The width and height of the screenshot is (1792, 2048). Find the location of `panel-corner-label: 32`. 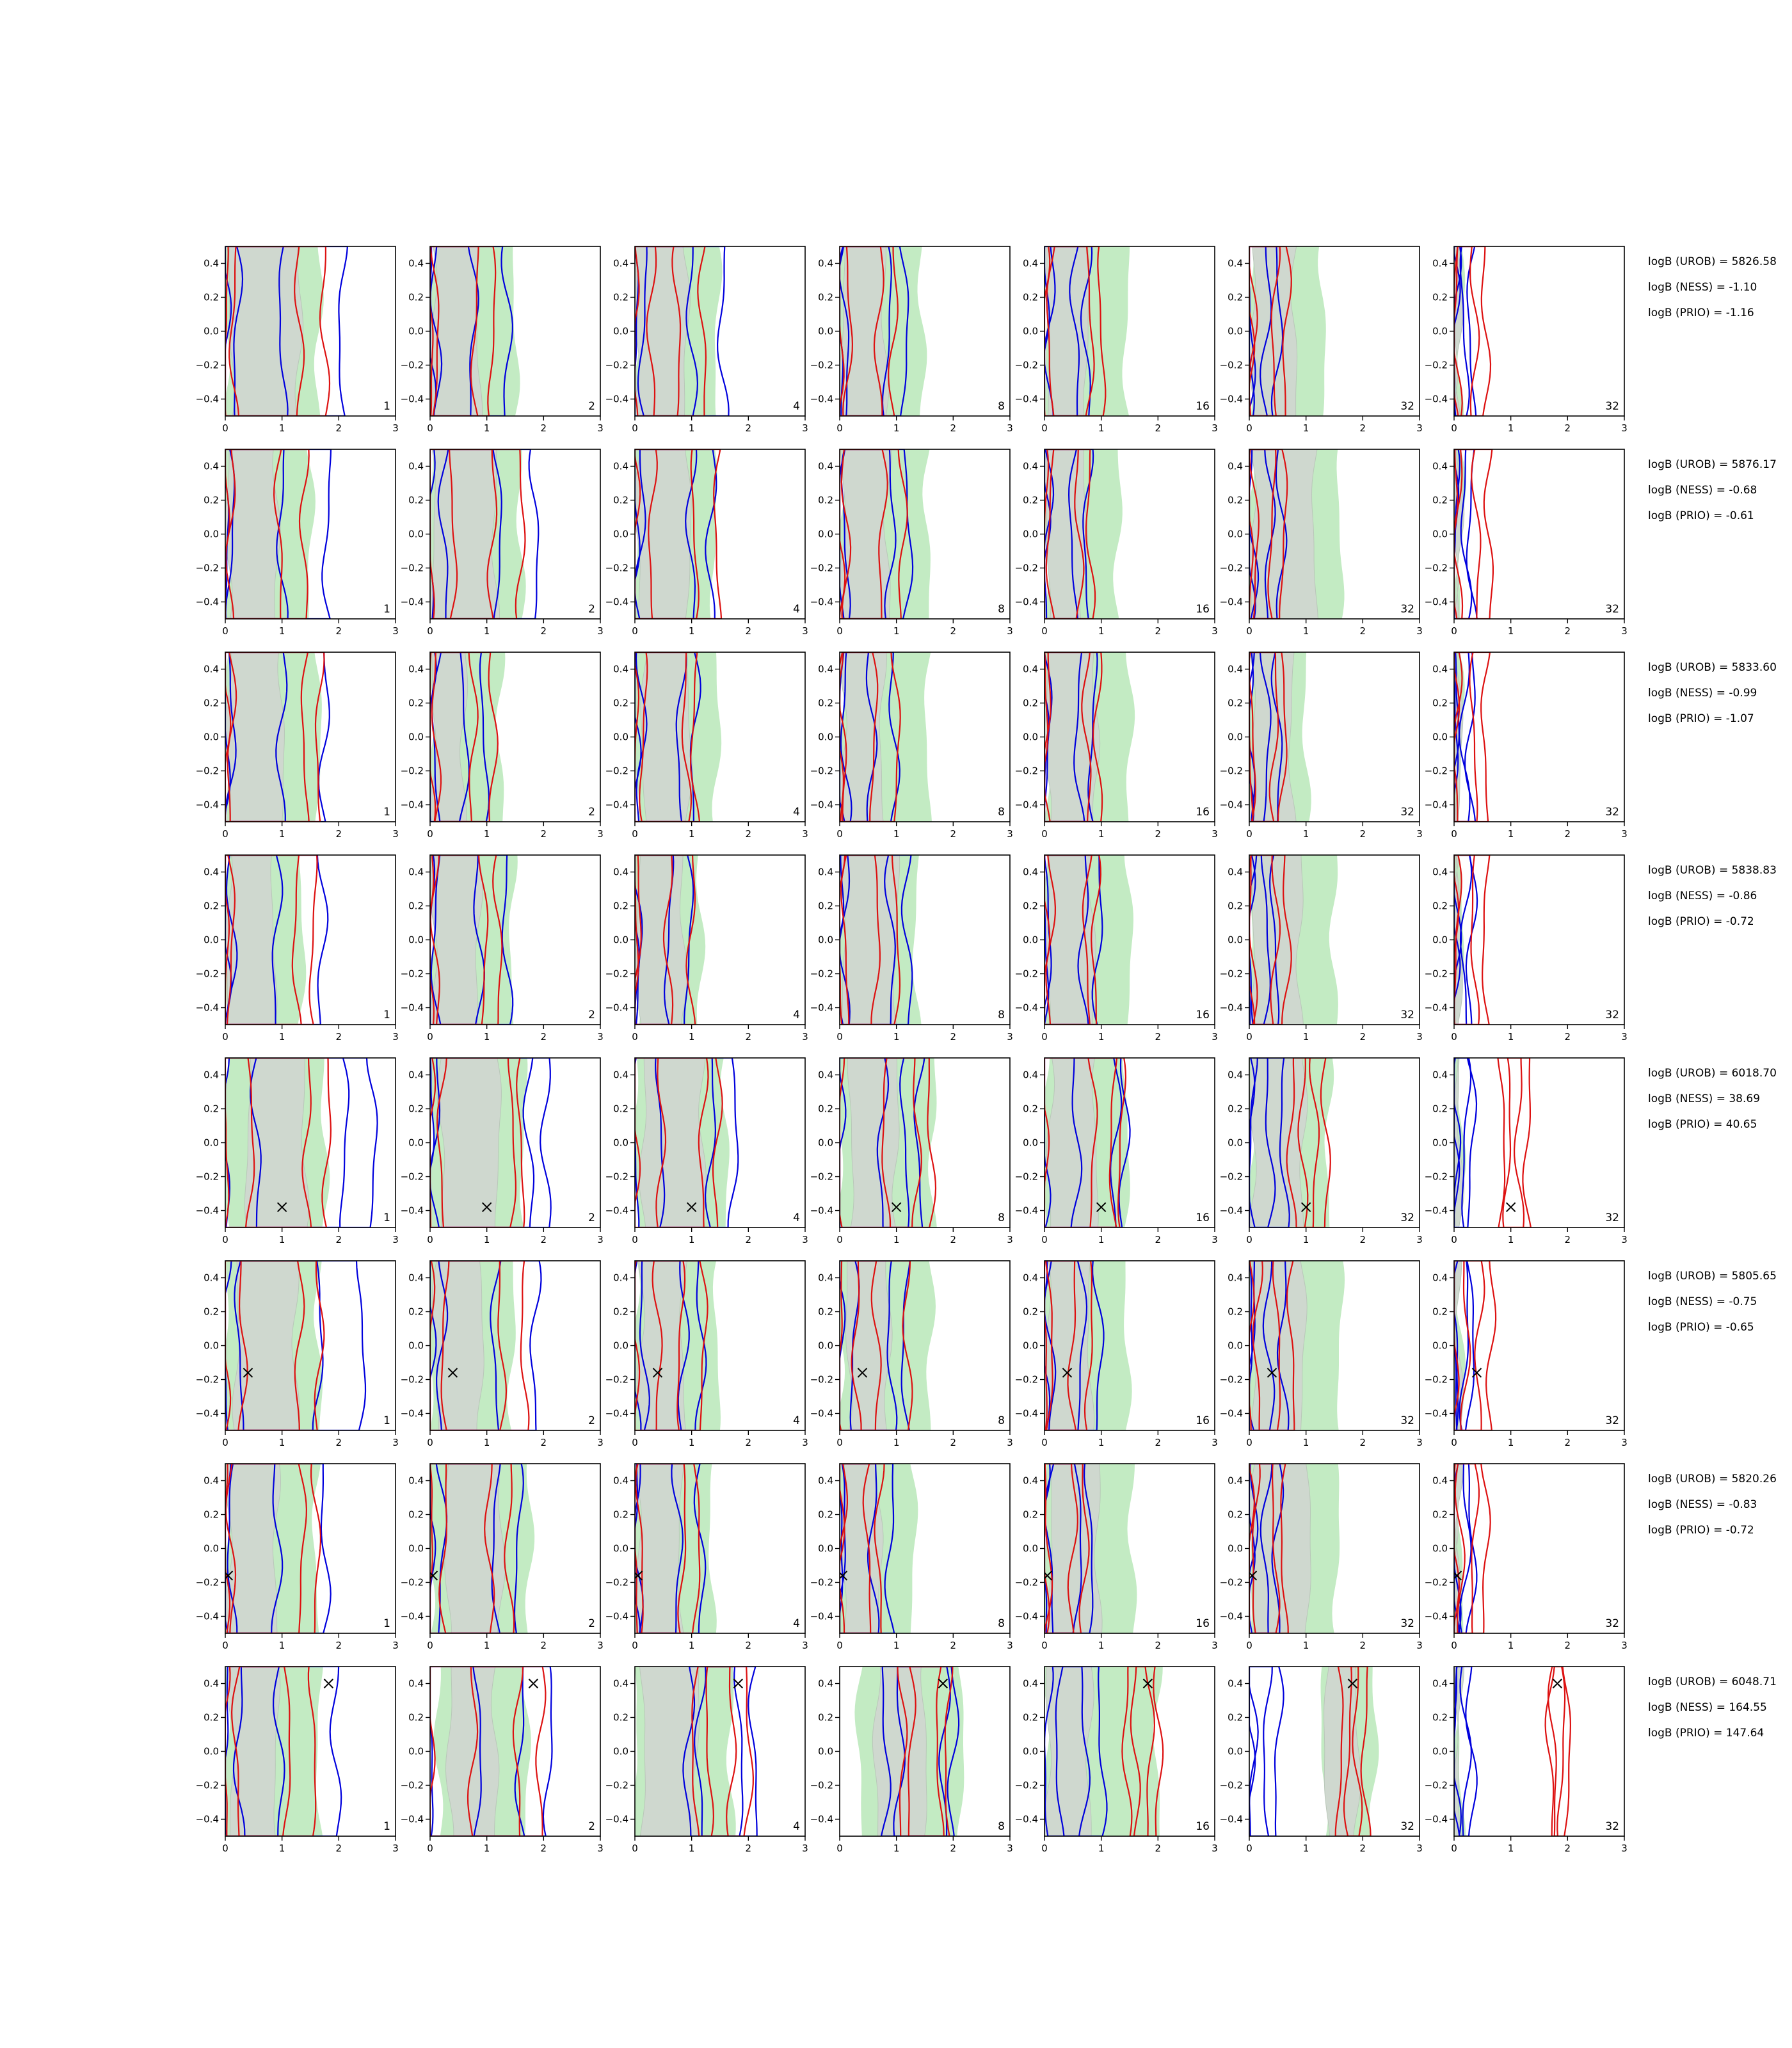

panel-corner-label: 32 is located at coordinates (1407, 1420).